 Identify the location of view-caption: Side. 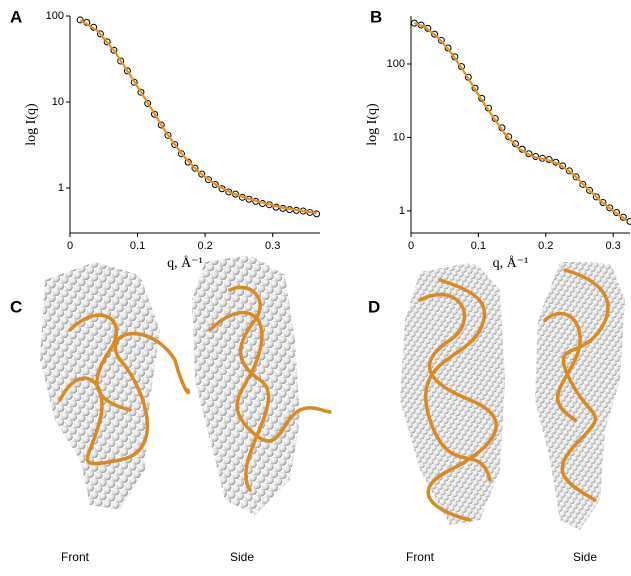
(585, 557).